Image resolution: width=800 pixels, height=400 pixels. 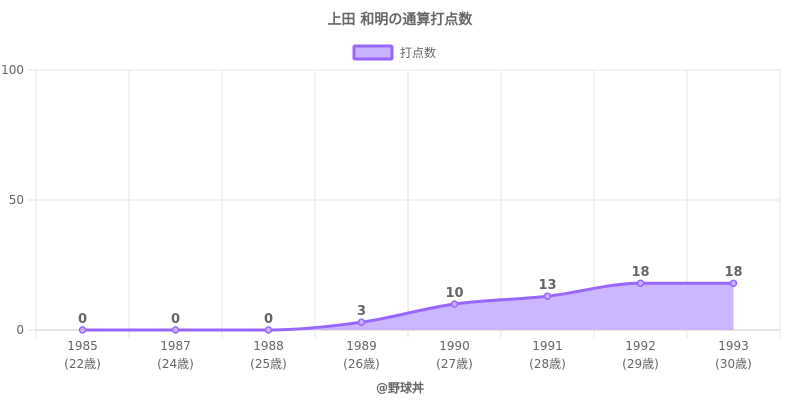 What do you see at coordinates (268, 364) in the screenshot?
I see `x-tick-sublabel: (25歳)` at bounding box center [268, 364].